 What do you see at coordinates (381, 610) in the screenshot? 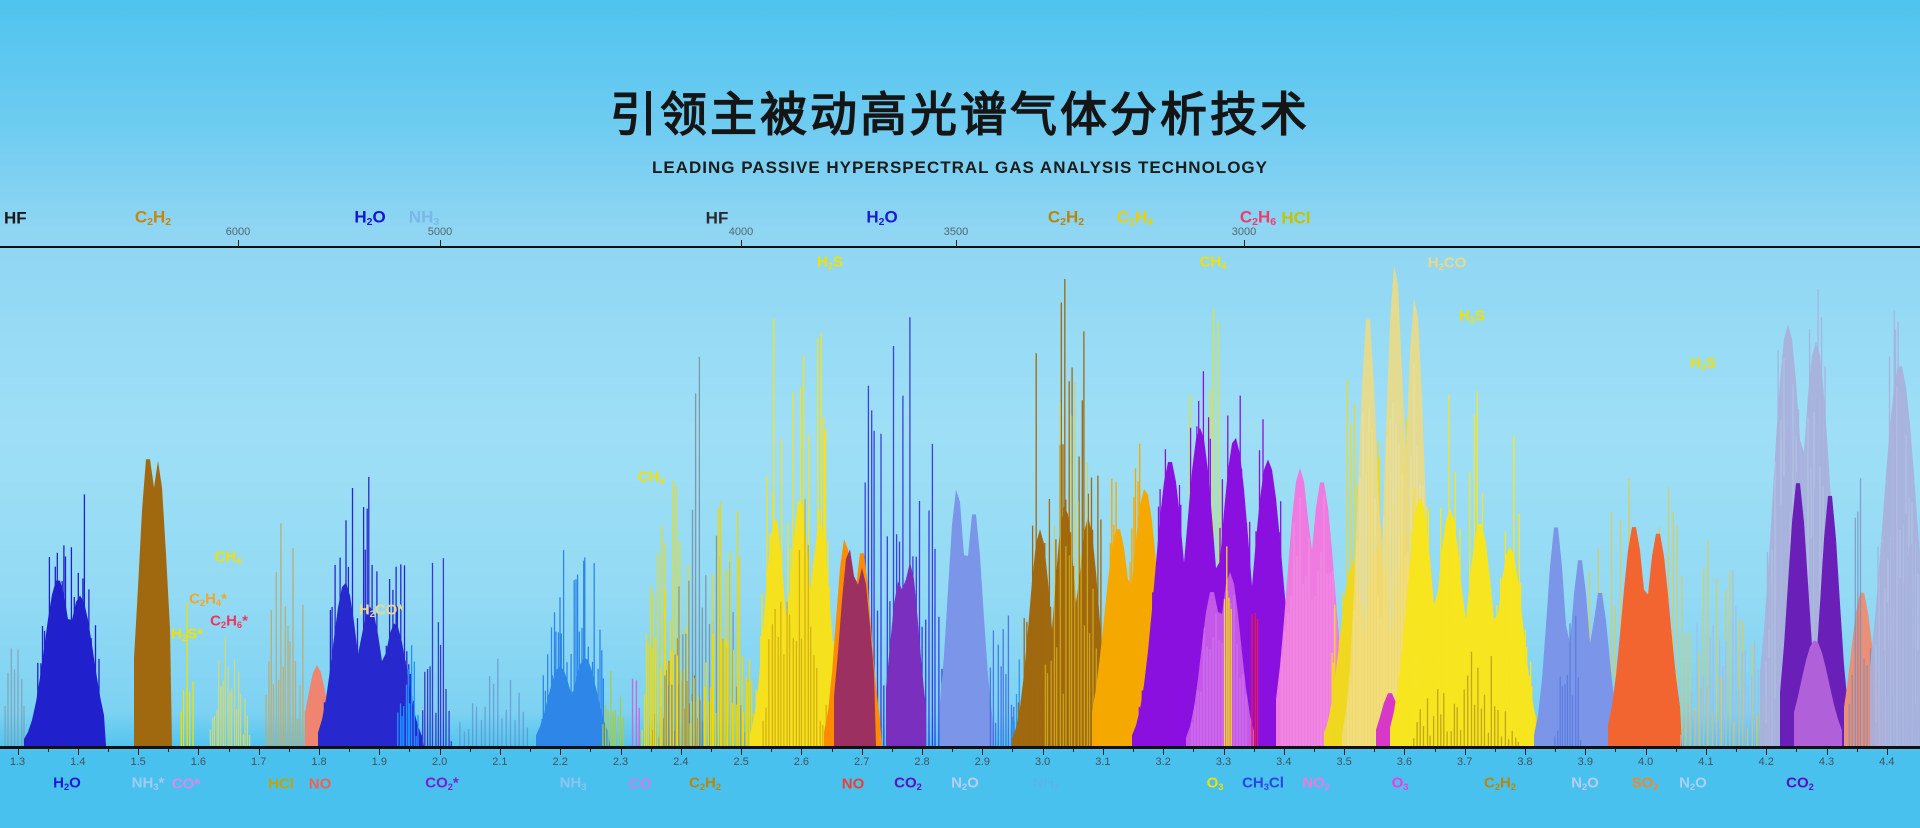
I see `inner-gas-label-h2co: H2CO*` at bounding box center [381, 610].